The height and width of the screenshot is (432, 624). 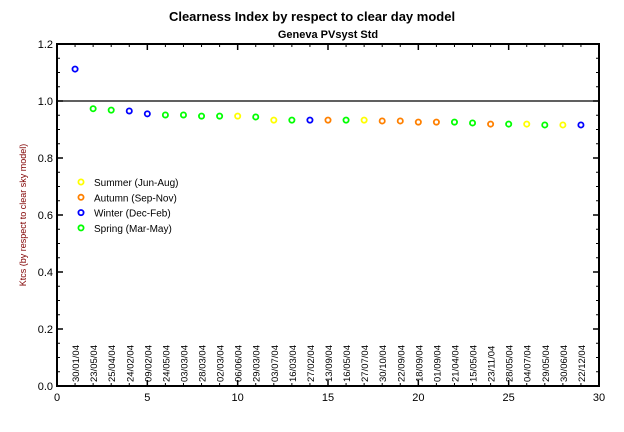 What do you see at coordinates (328, 35) in the screenshot?
I see `chart-subtitle: Geneva PVsyst Std` at bounding box center [328, 35].